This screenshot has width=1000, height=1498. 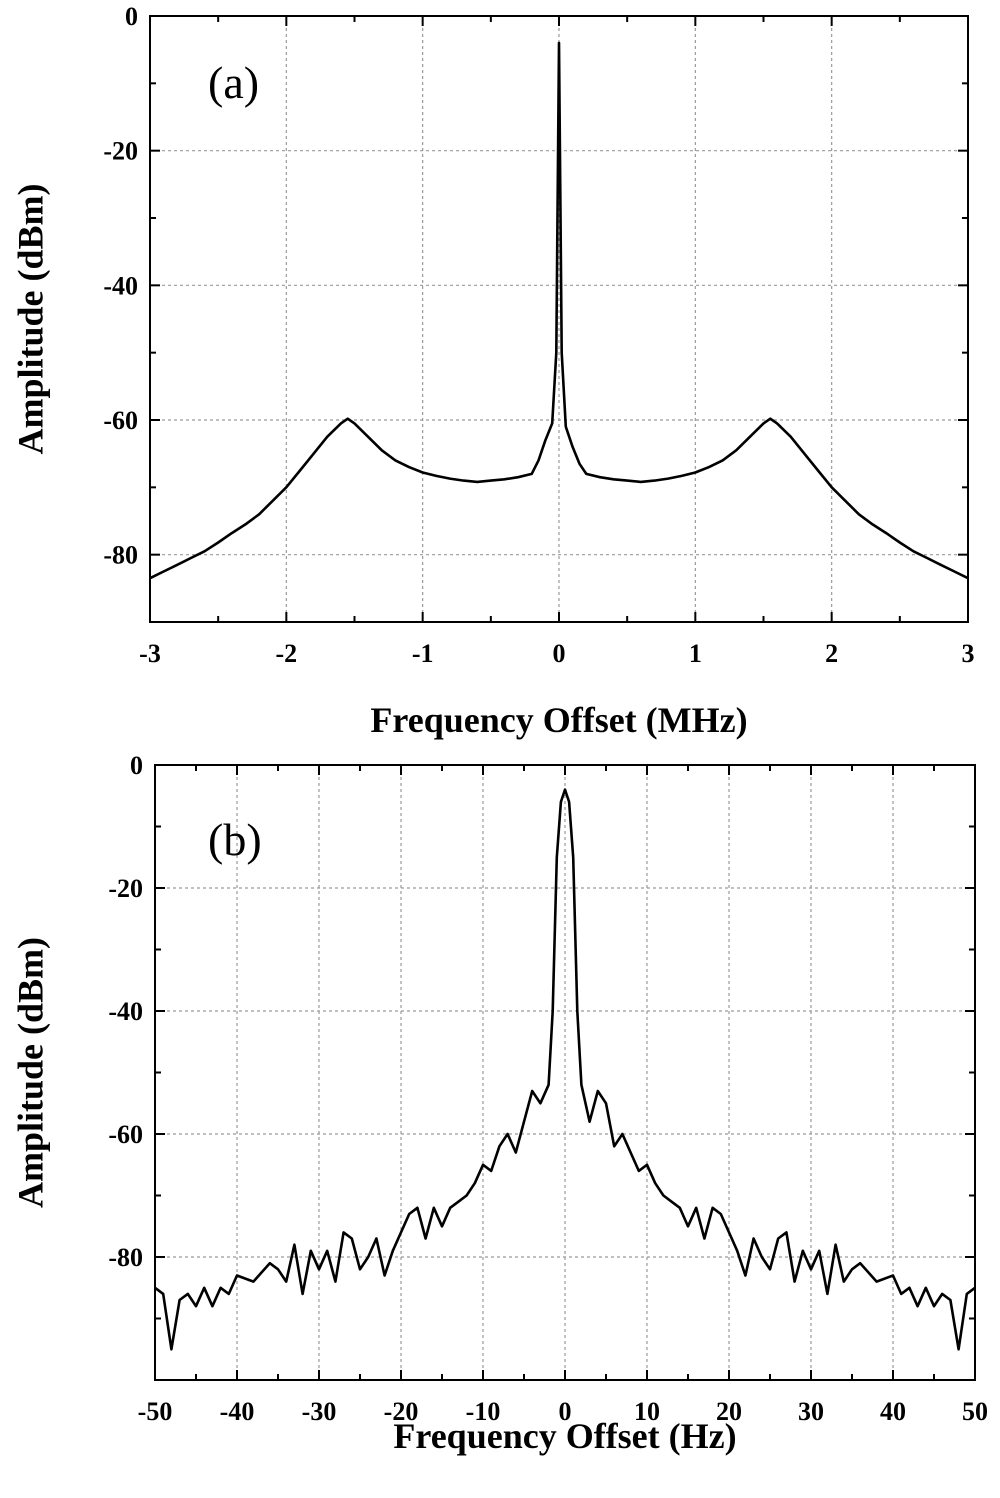 I want to click on x-tick-label: -30, so click(x=319, y=1411).